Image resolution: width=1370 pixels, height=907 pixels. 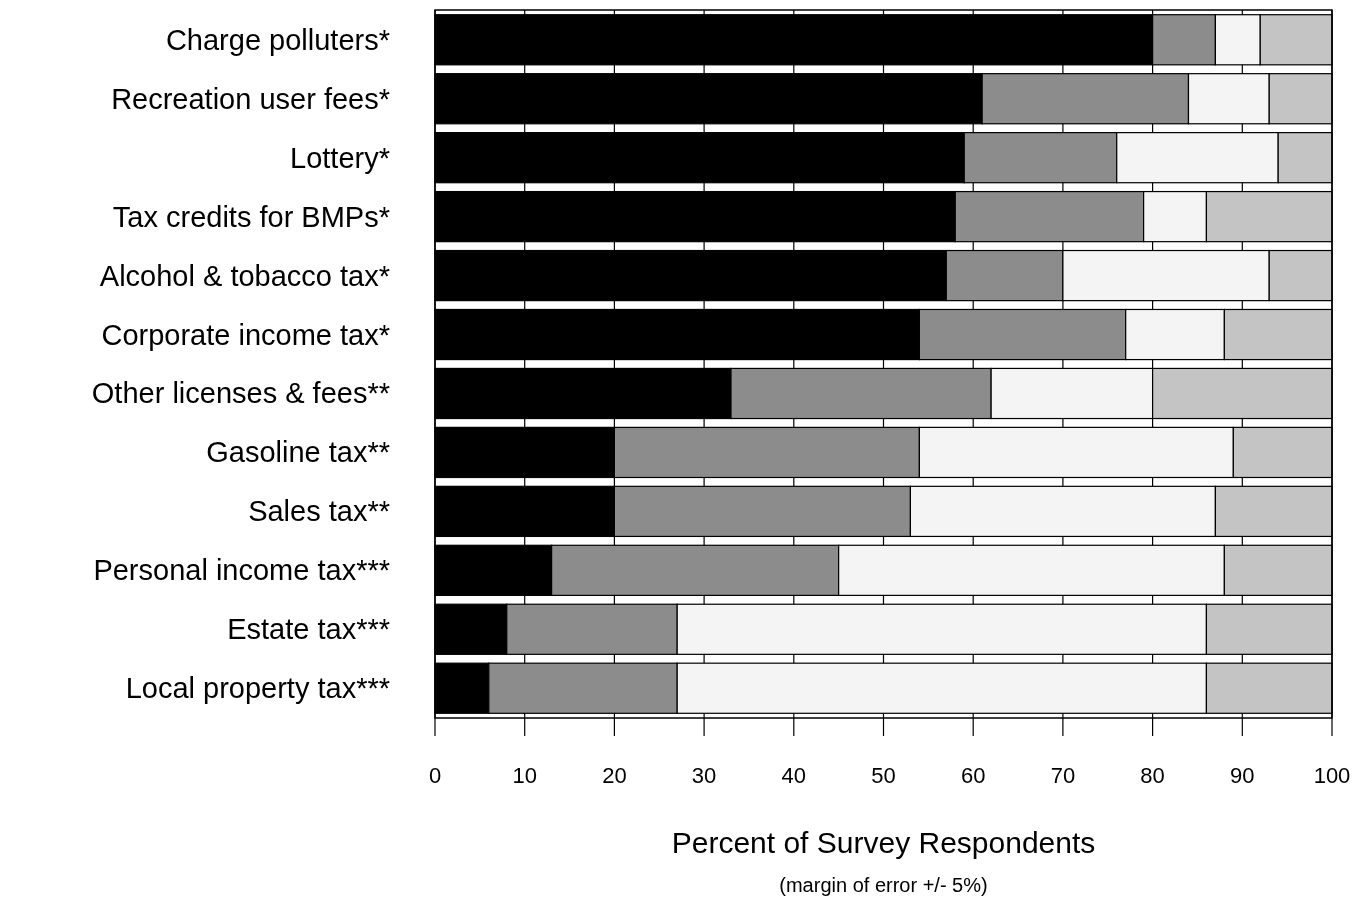 I want to click on x-tick-label: 70, so click(x=1063, y=775).